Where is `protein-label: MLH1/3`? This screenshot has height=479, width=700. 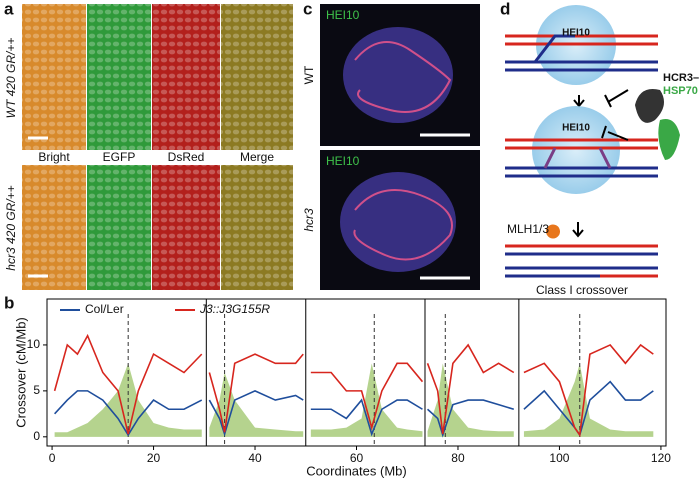 protein-label: MLH1/3 is located at coordinates (528, 229).